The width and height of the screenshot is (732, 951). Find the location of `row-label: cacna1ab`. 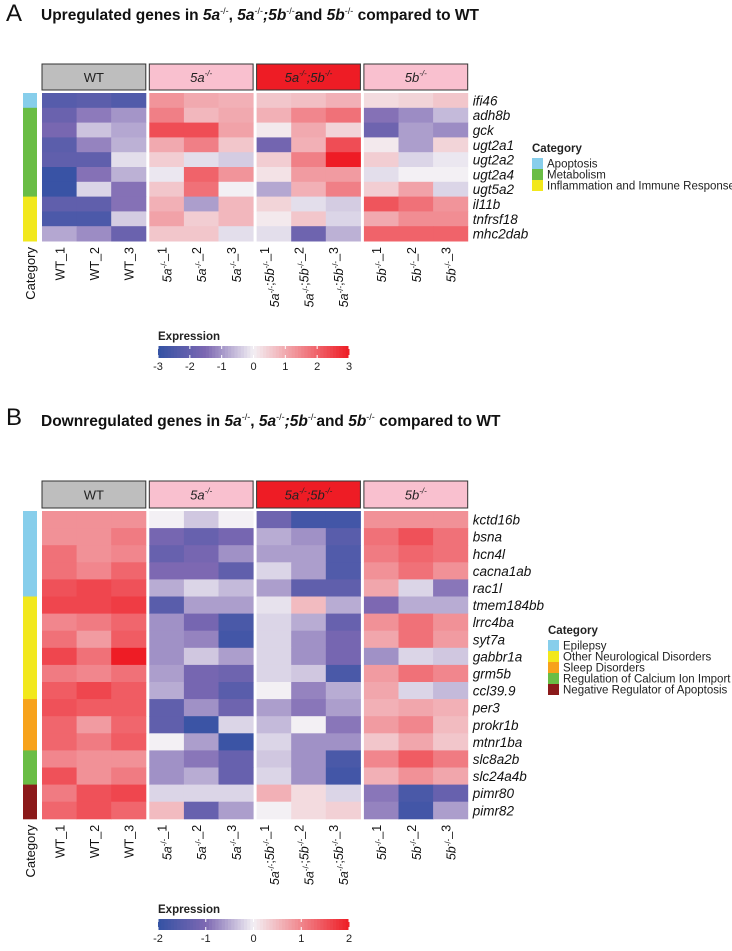

row-label: cacna1ab is located at coordinates (502, 571).